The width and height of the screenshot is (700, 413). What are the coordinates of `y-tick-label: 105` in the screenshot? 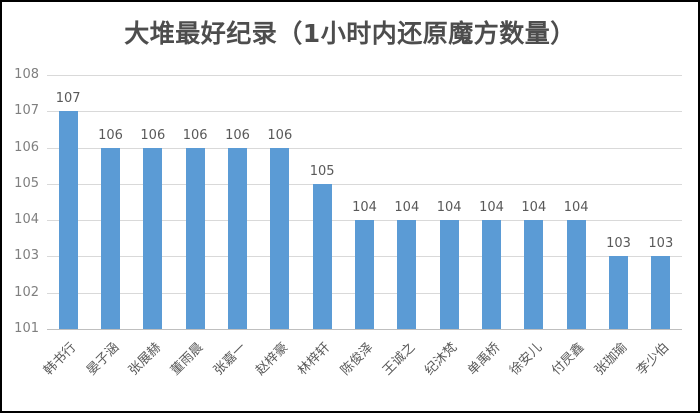 It's located at (26, 183).